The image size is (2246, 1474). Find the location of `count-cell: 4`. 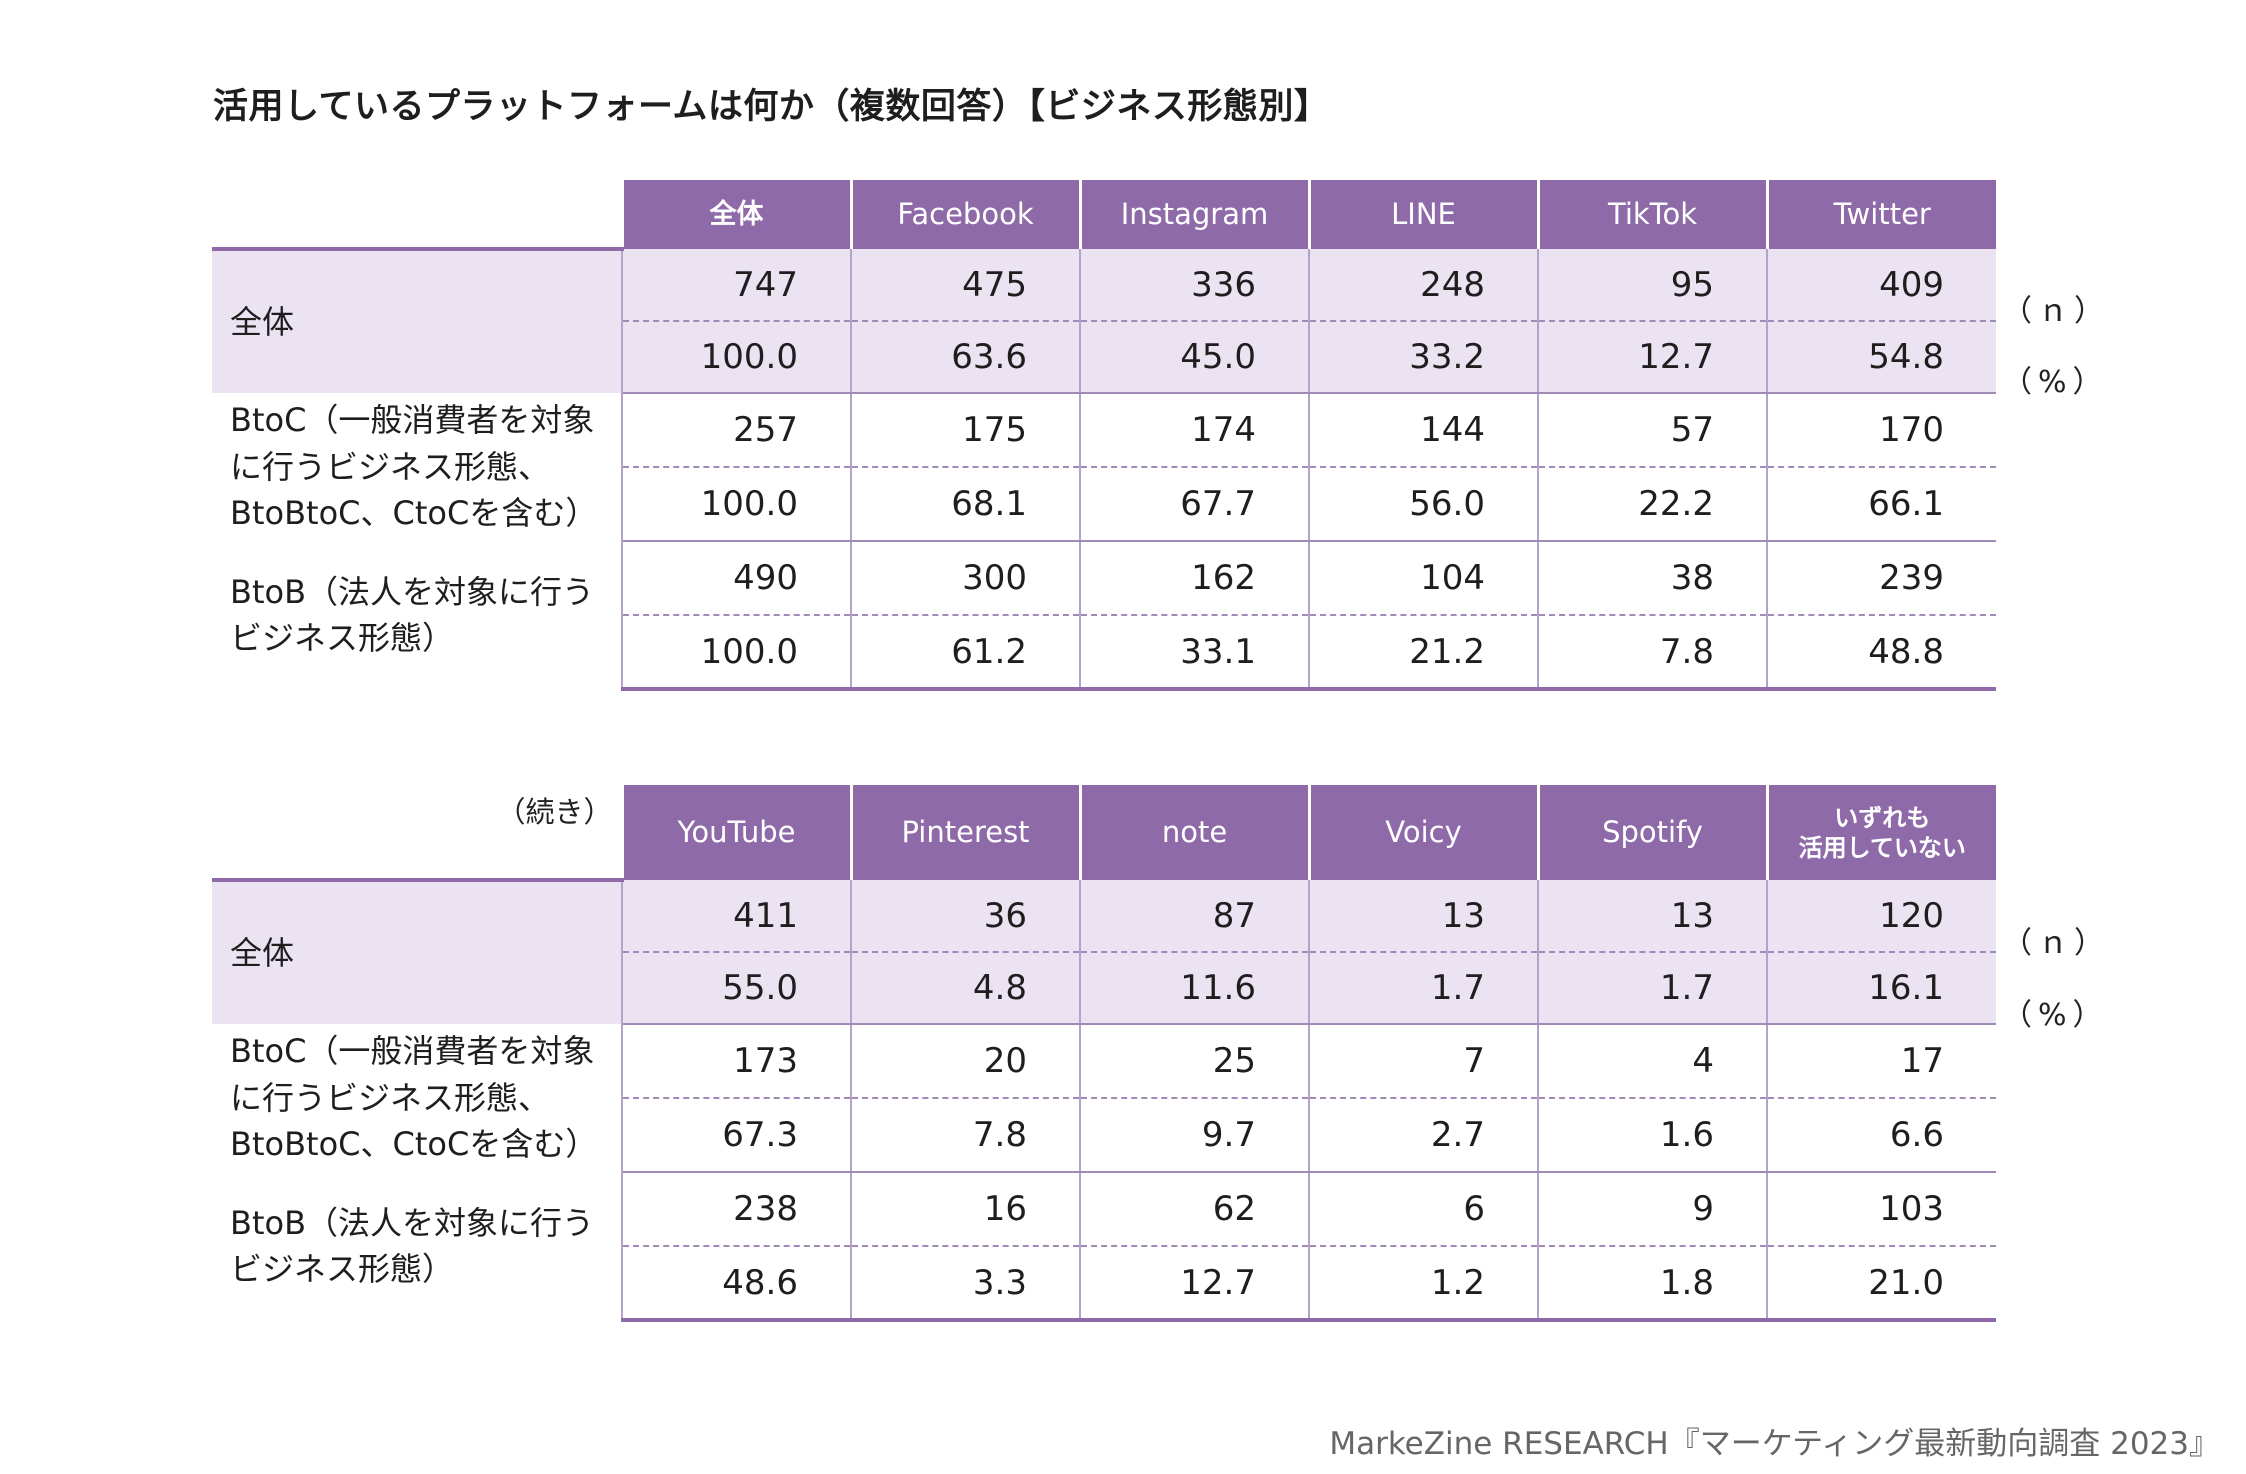

count-cell: 4 is located at coordinates (1653, 1061).